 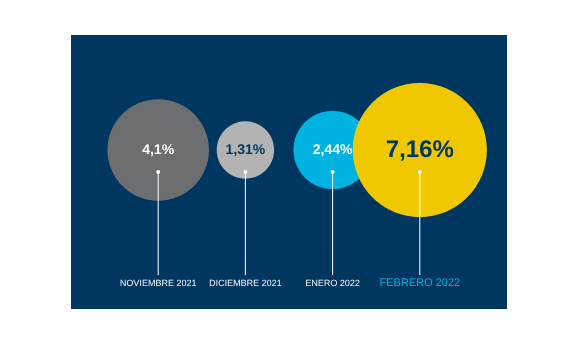 What do you see at coordinates (332, 283) in the screenshot?
I see `category-label: ENERO 2022` at bounding box center [332, 283].